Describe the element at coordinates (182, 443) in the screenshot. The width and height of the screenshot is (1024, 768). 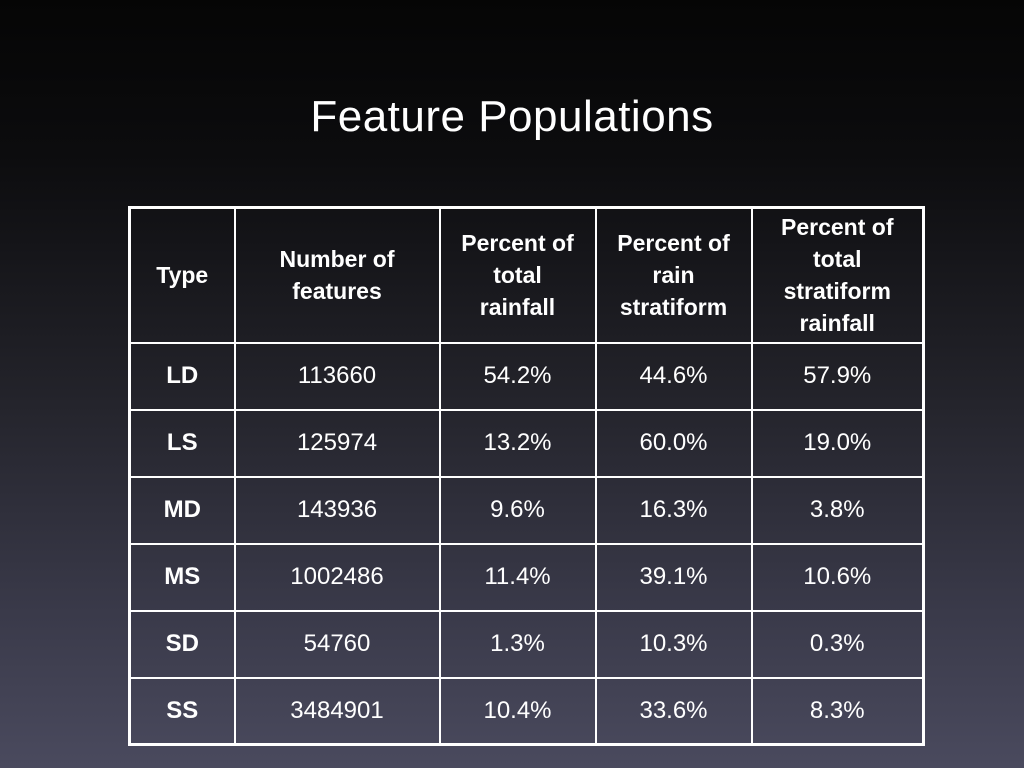
I see `cell-type: LS` at that location.